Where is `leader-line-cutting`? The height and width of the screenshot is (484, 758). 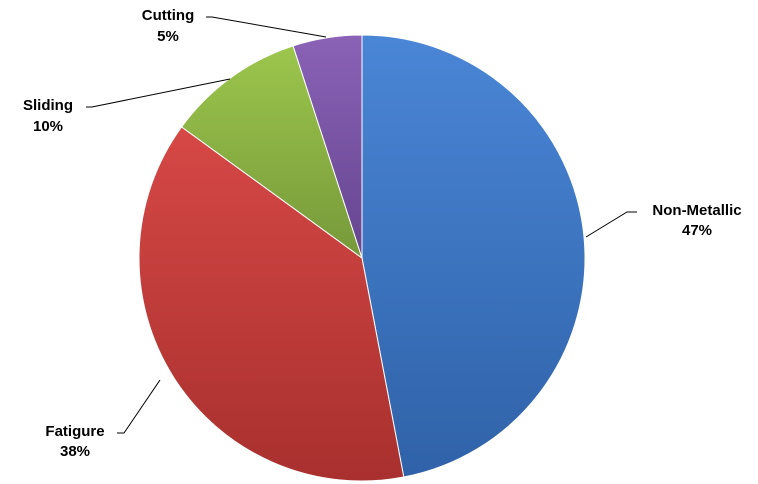 leader-line-cutting is located at coordinates (266, 27).